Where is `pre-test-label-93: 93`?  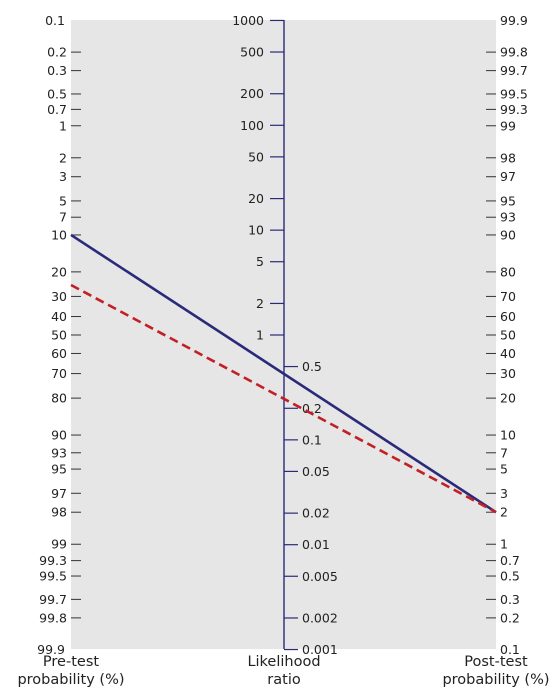
pre-test-label-93: 93 is located at coordinates (59, 452).